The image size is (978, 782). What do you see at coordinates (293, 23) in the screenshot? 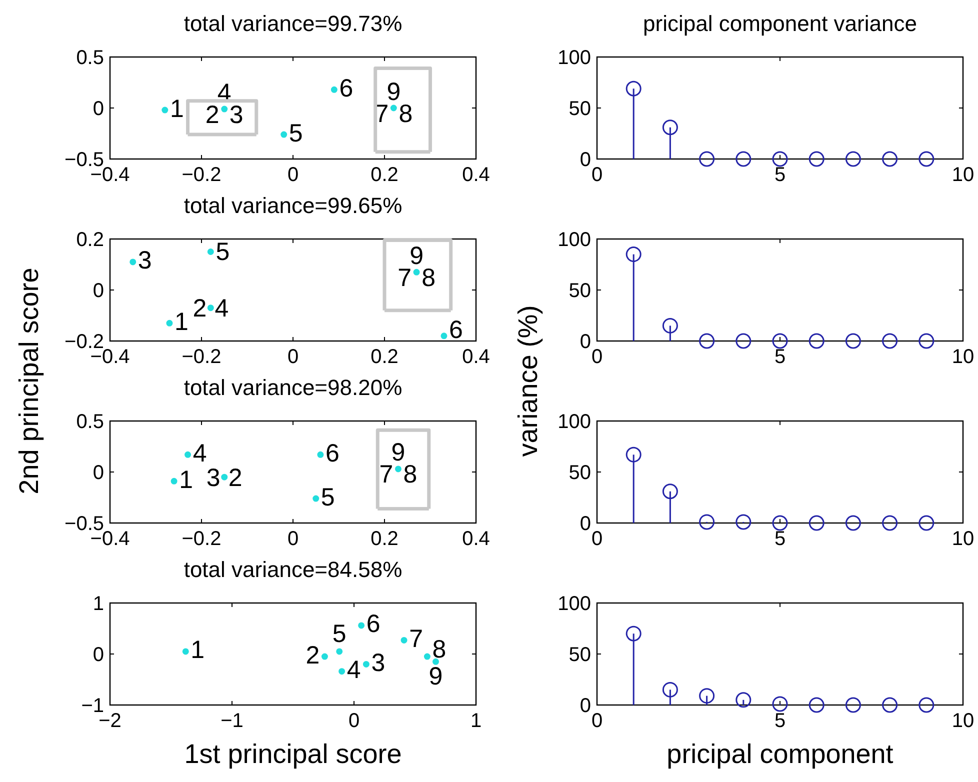
I see `chart-title: total variance=99.73%` at bounding box center [293, 23].